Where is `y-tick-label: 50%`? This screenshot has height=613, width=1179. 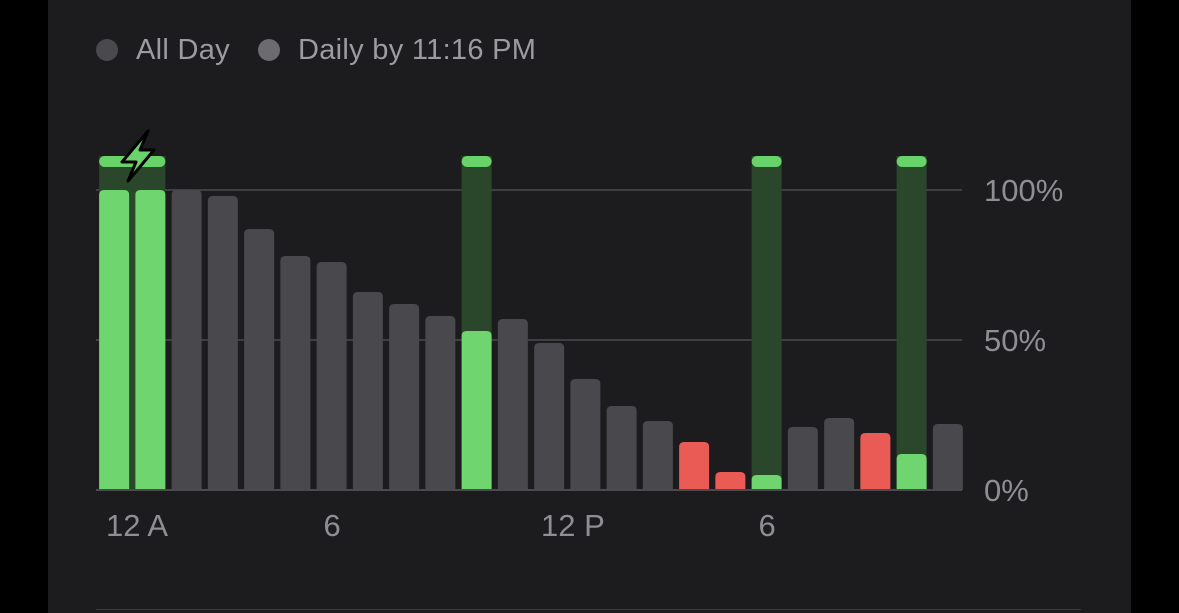 y-tick-label: 50% is located at coordinates (1015, 340).